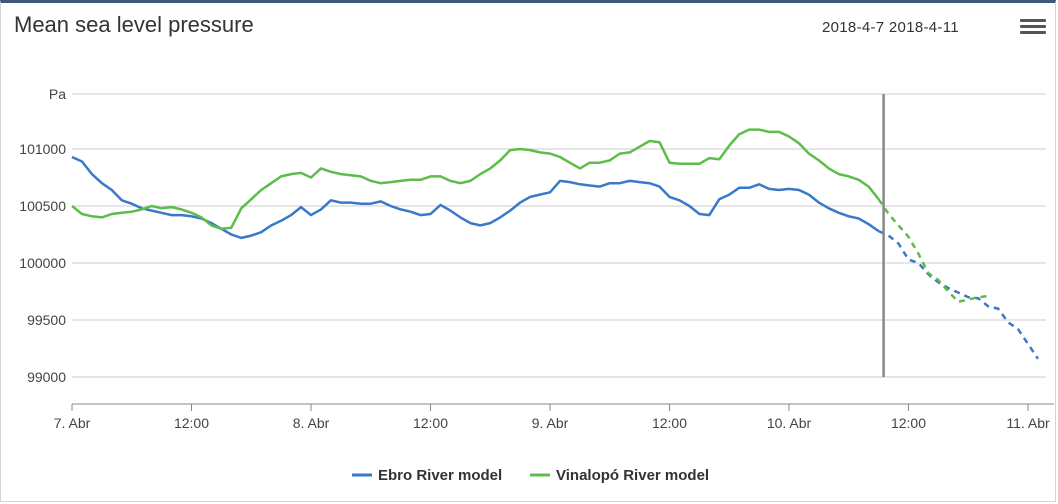 This screenshot has height=504, width=1058. I want to click on y-axis-ticks: 99000 99500 100000 100500 101000, so click(42, 263).